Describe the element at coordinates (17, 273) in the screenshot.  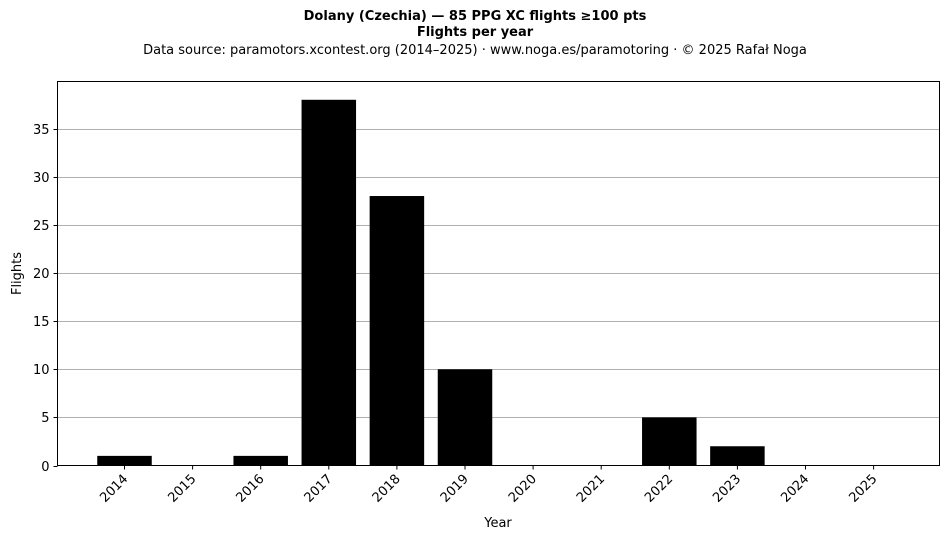
I see `y-axis-label: Flights` at that location.